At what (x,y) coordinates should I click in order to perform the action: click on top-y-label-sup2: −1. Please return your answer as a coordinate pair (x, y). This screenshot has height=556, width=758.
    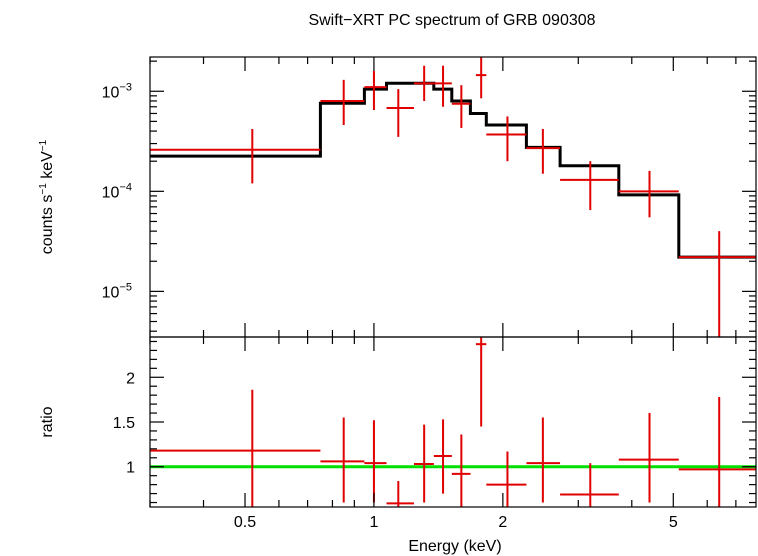
    Looking at the image, I should click on (43, 145).